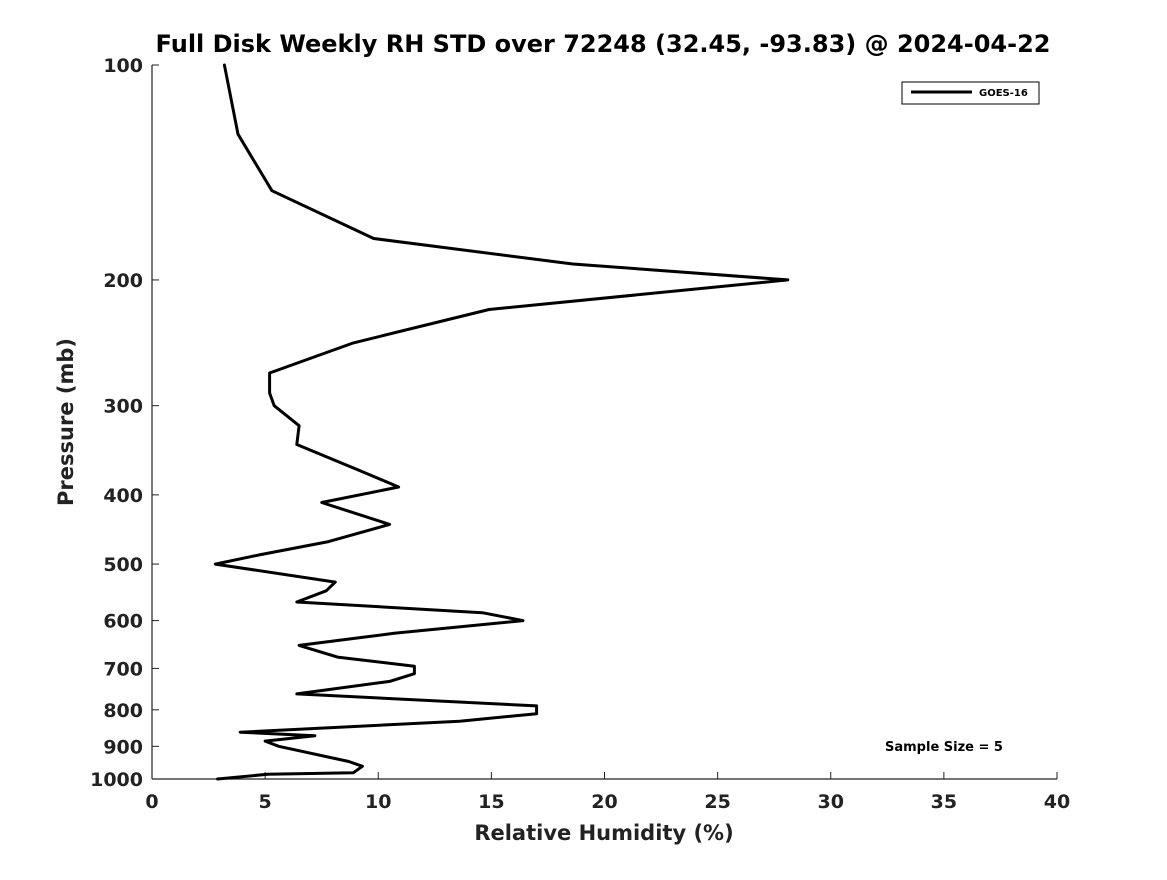 The image size is (1167, 880). I want to click on x-tick-label: 15, so click(491, 802).